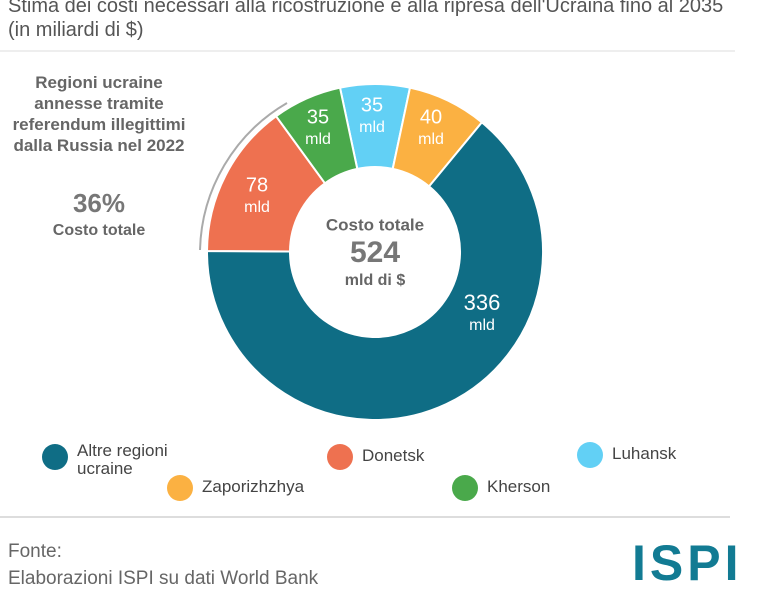 The width and height of the screenshot is (781, 614). What do you see at coordinates (163, 578) in the screenshot?
I see `source: Elaborazioni ISPI su dati World Bank` at bounding box center [163, 578].